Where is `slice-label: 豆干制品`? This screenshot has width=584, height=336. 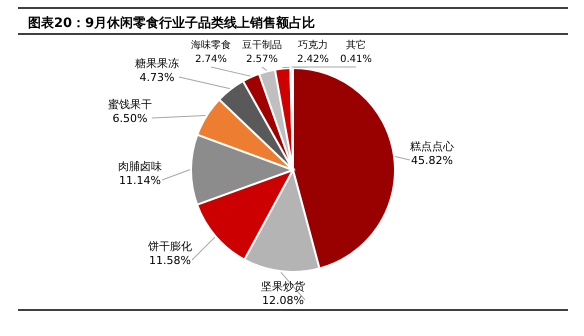 slice-label: 豆干制品 is located at coordinates (262, 45).